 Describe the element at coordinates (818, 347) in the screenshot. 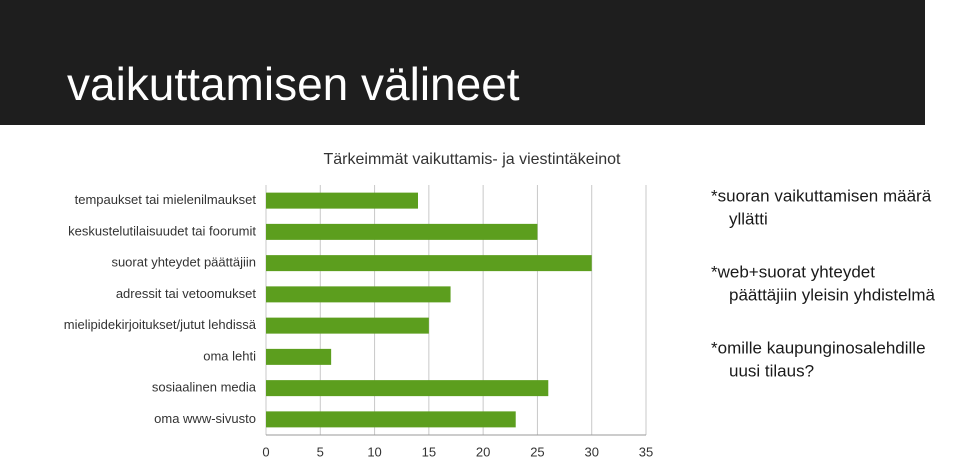

I see `note-text: *omille kaupunginosalehdille` at that location.